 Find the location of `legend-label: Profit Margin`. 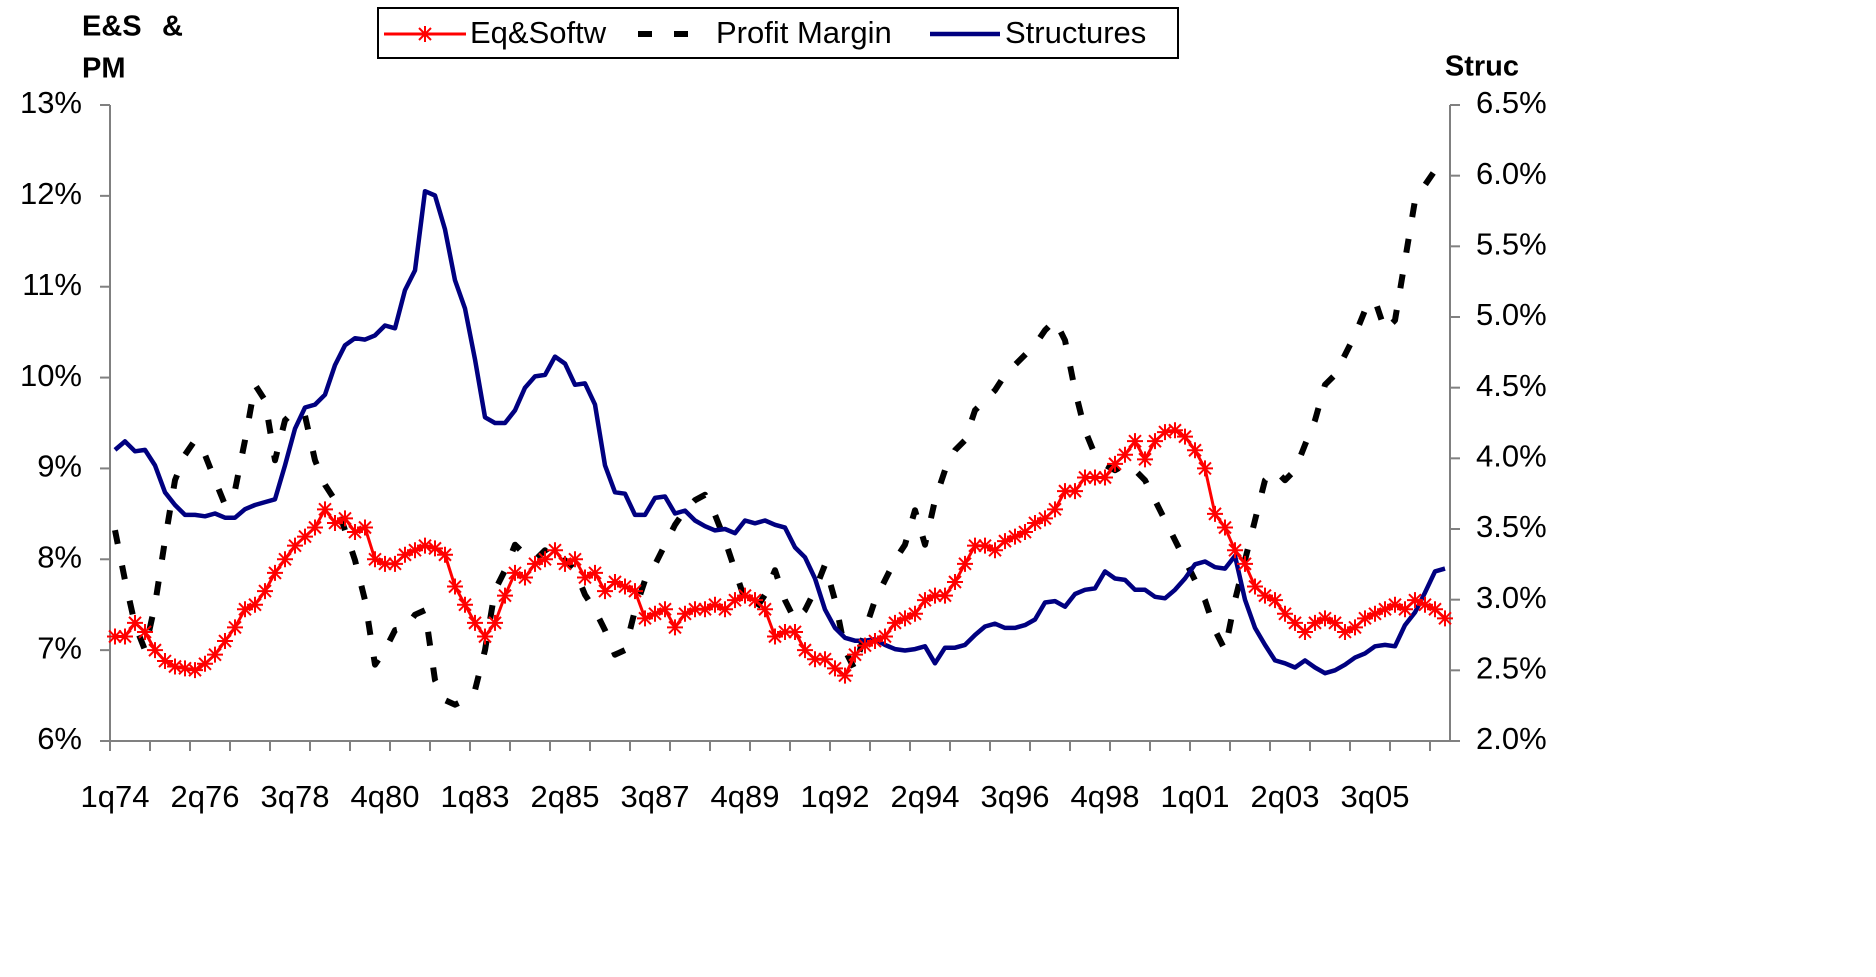

legend-label: Profit Margin is located at coordinates (804, 32).